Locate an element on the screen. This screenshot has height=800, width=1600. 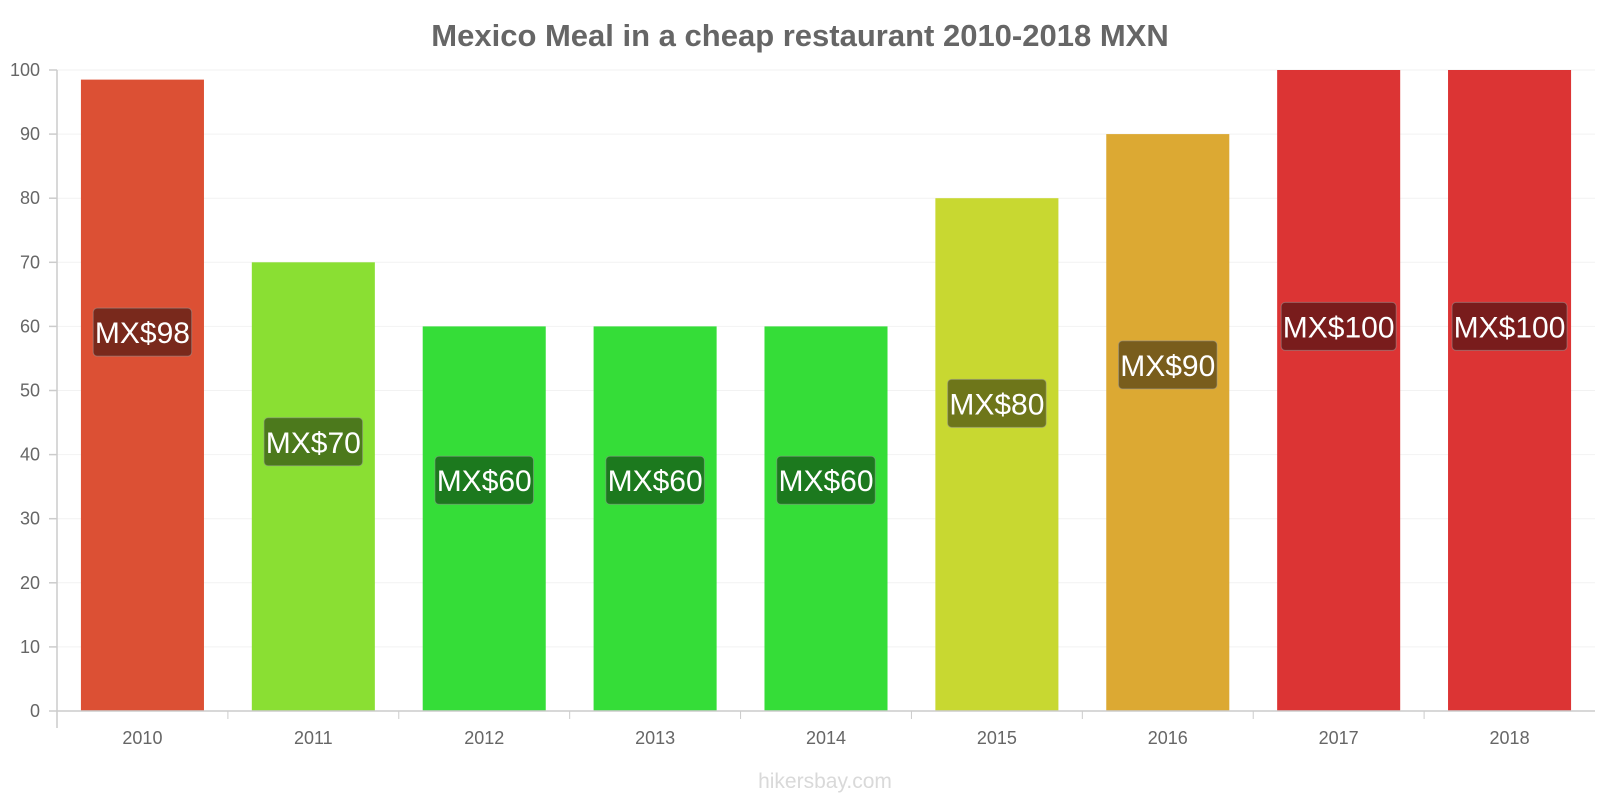
data-label-text-2011: MX$70 is located at coordinates (313, 443).